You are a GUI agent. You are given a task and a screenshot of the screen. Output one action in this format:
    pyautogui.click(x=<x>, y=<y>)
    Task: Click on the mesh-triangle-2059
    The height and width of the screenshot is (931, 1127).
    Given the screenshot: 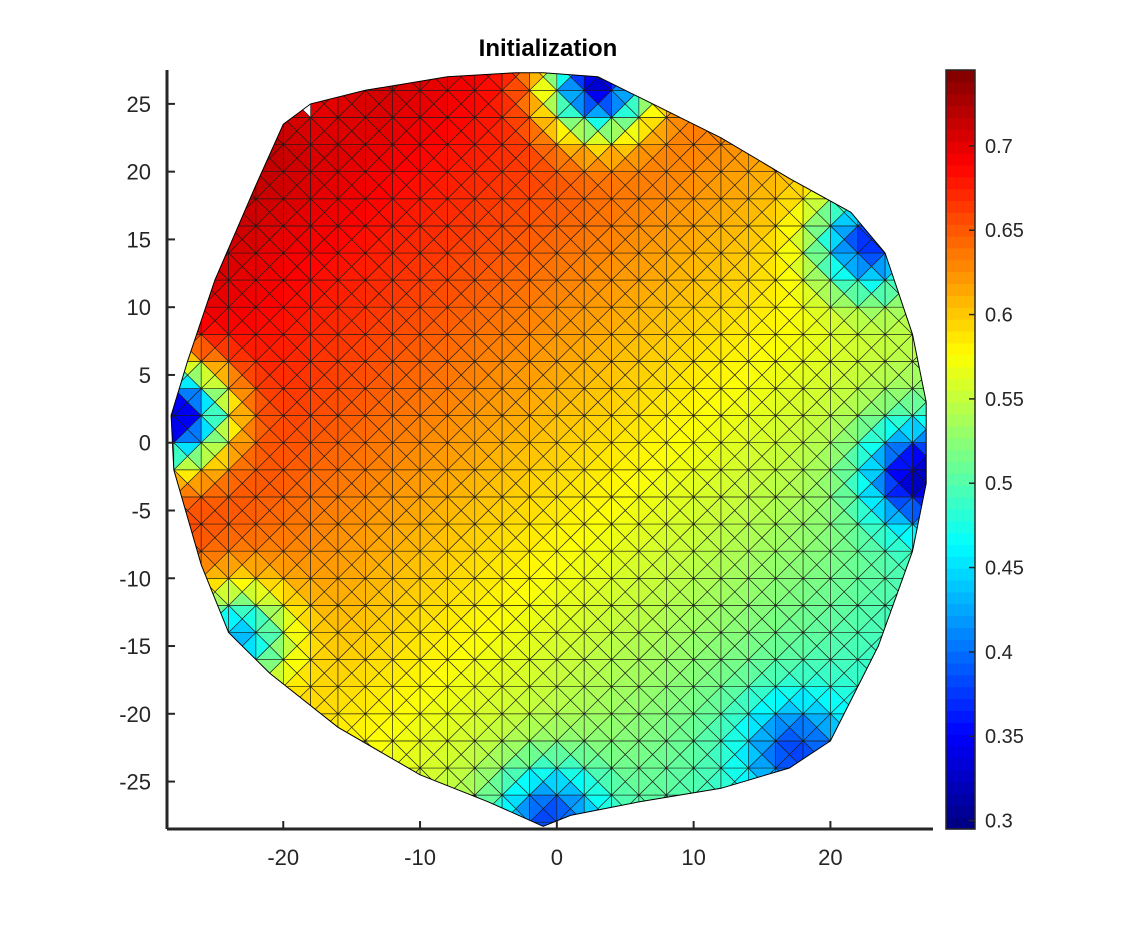 What is the action you would take?
    pyautogui.click(x=618, y=727)
    